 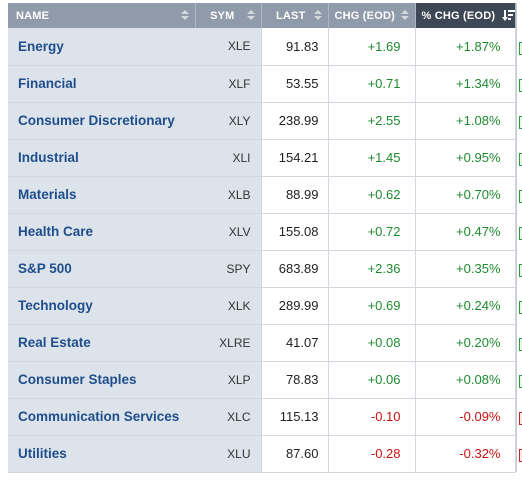 What do you see at coordinates (101, 84) in the screenshot?
I see `row-name: Financial` at bounding box center [101, 84].